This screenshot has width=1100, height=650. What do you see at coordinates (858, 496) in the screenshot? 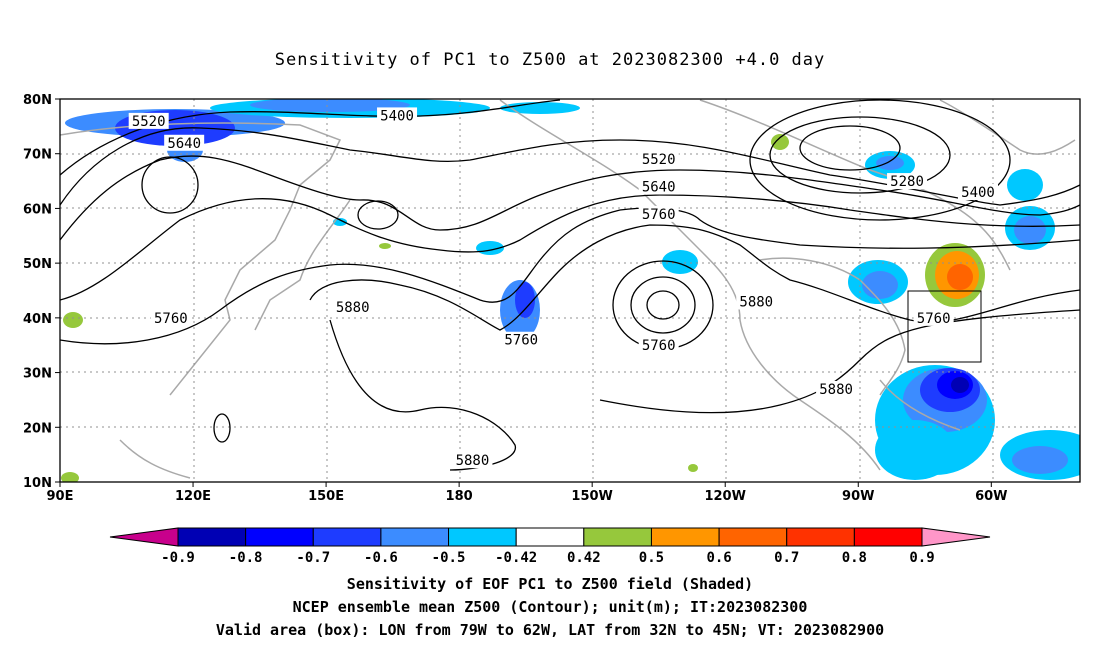
I see `lon-label: 90W` at bounding box center [858, 496].